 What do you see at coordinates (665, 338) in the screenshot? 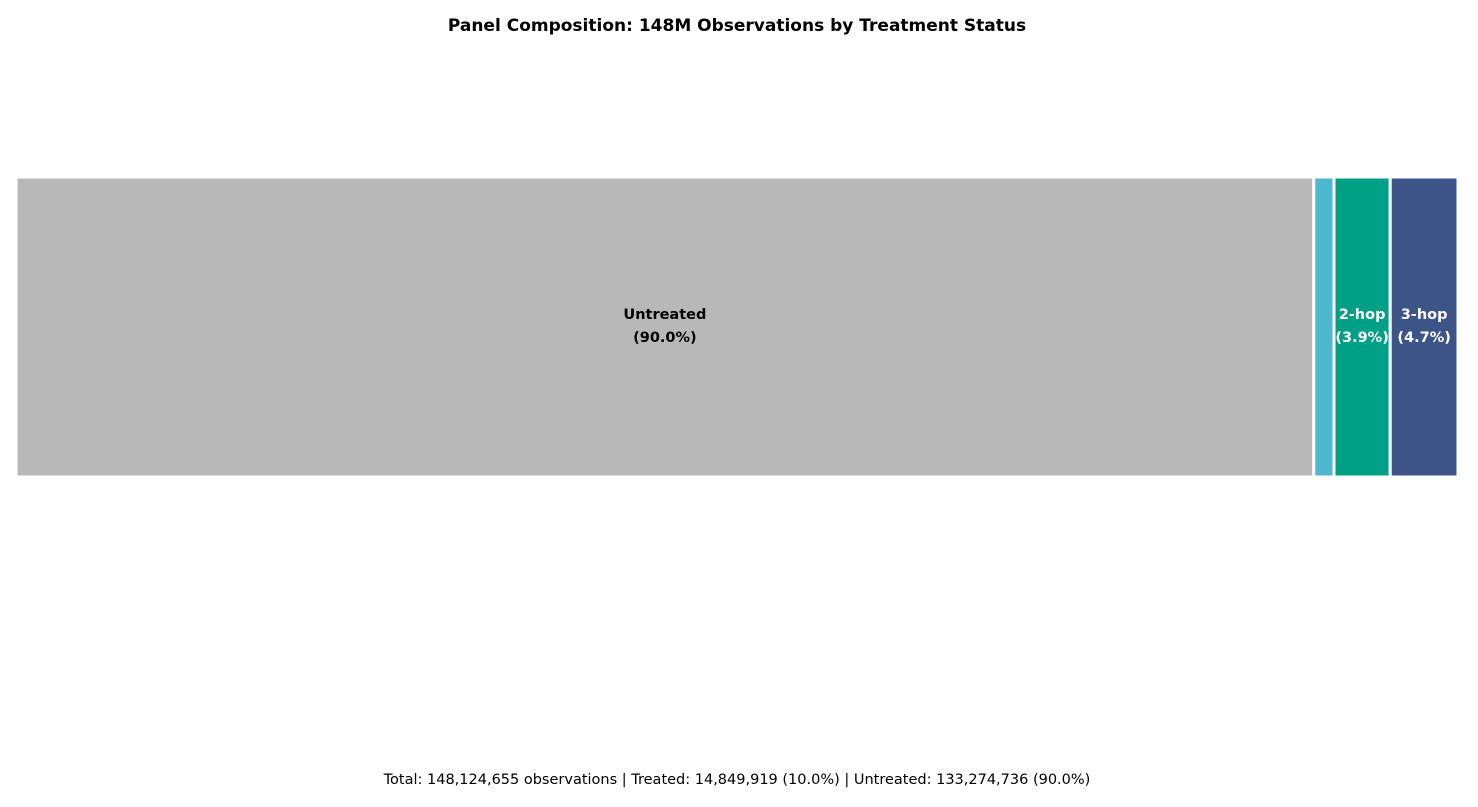
I see `segment-value-label: (90.0%)` at bounding box center [665, 338].